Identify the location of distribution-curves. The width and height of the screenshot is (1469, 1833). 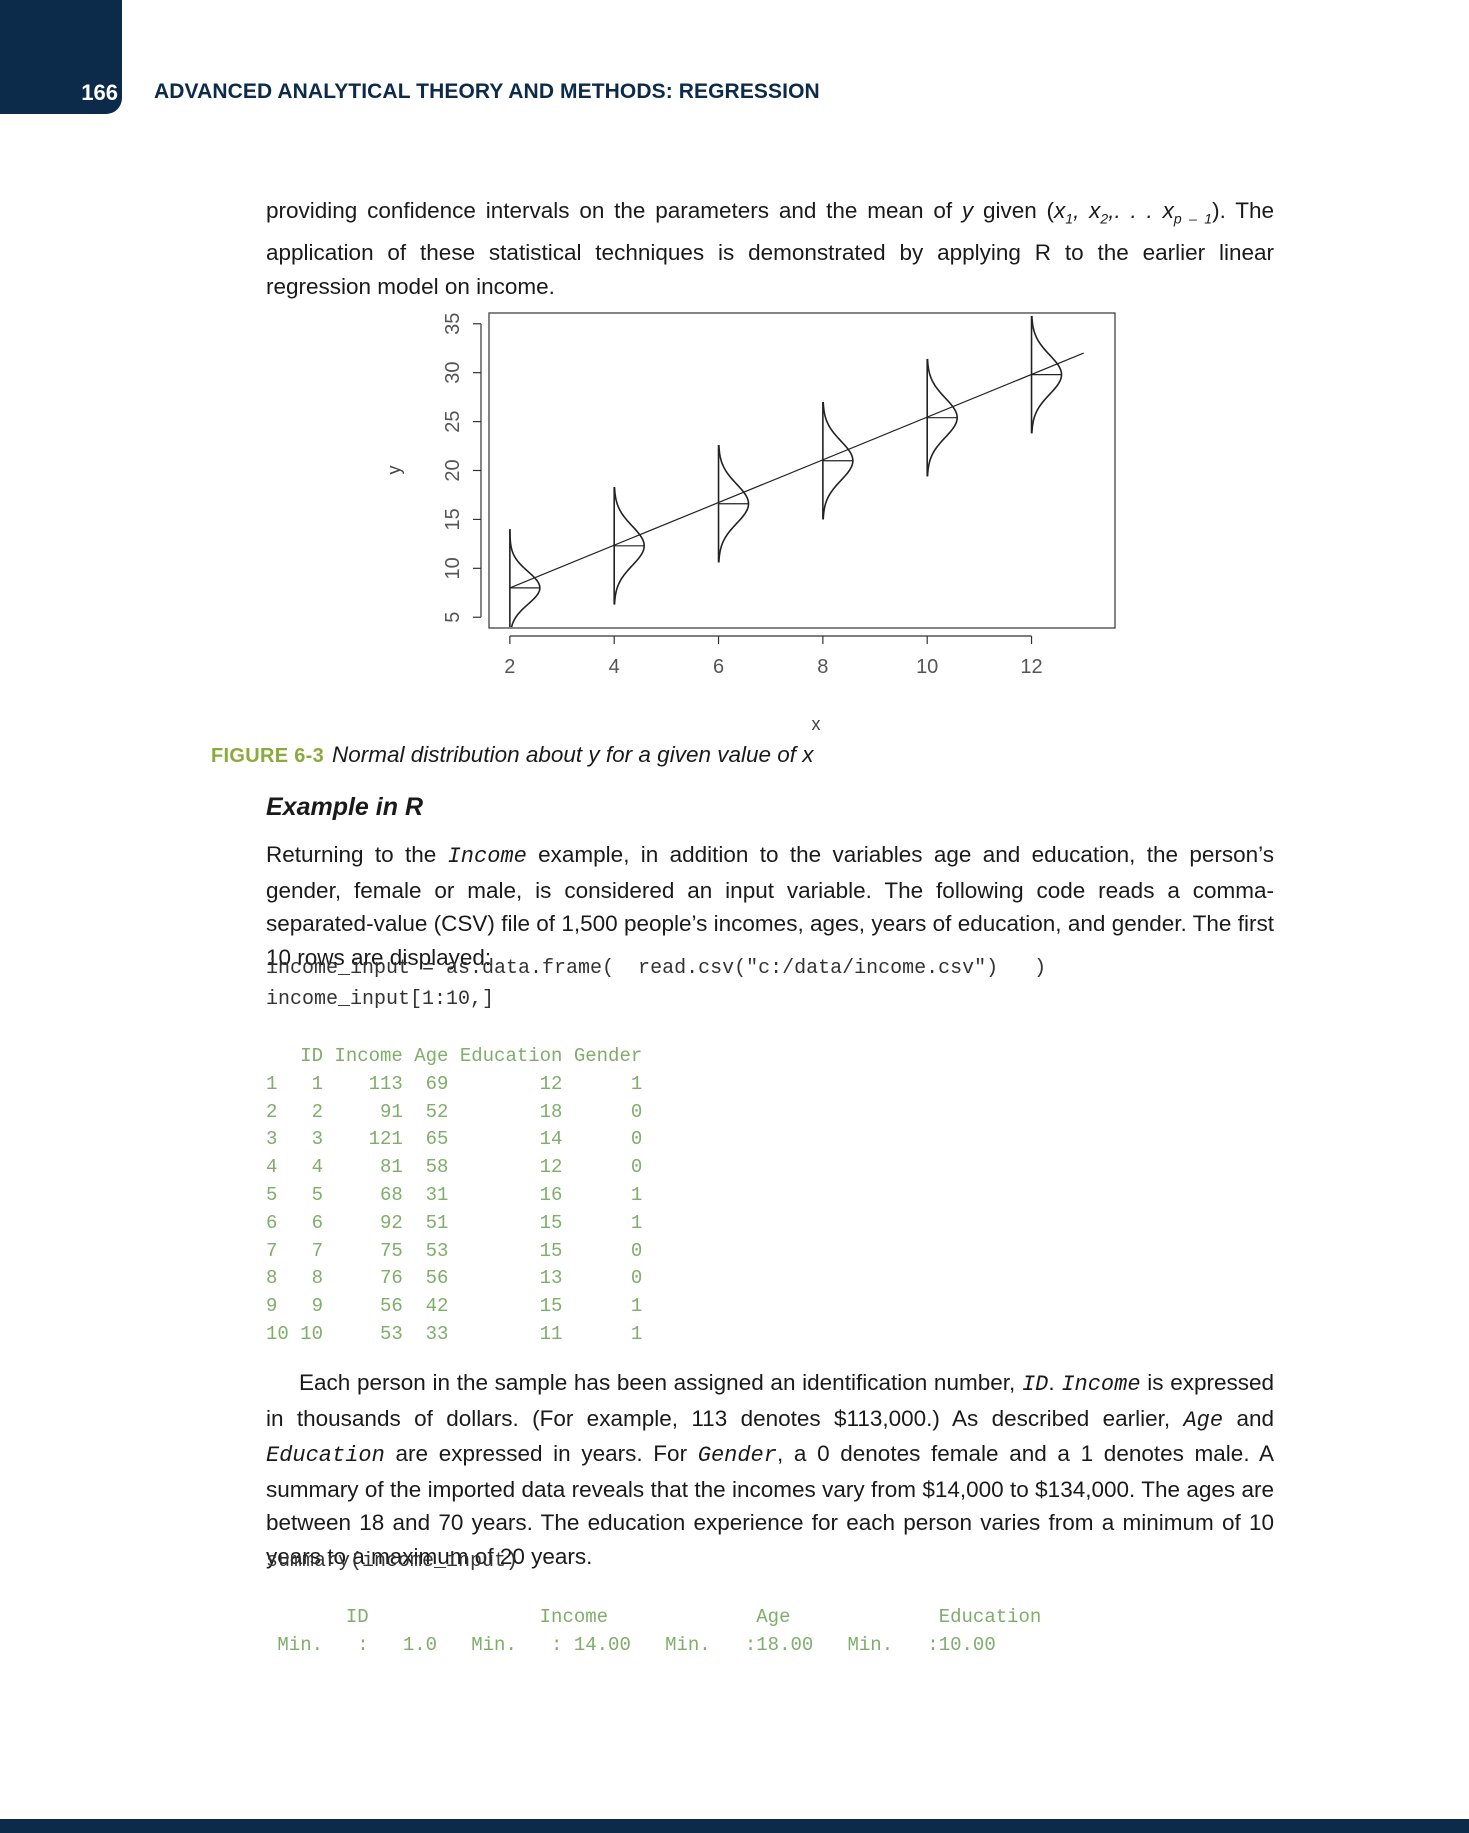
(786, 471).